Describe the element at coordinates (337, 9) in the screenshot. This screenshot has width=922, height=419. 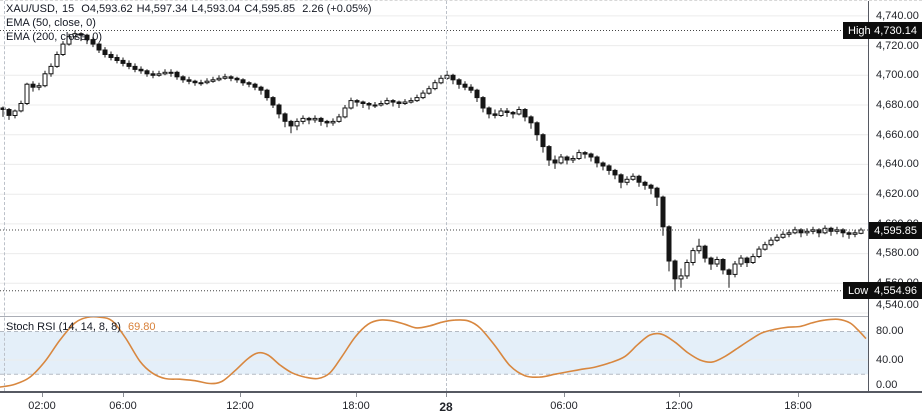
I see `change-value: 2.26 (+0.05%)` at that location.